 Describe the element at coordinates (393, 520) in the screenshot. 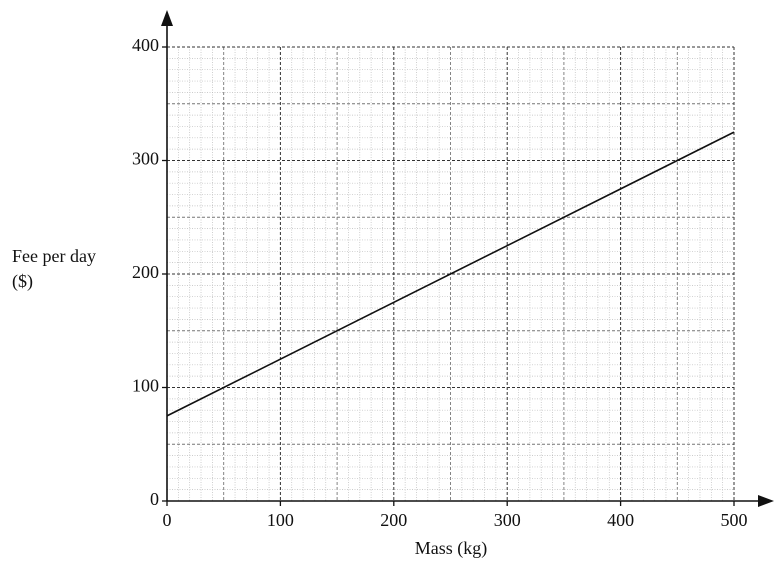

I see `x-tick-label: 200` at that location.